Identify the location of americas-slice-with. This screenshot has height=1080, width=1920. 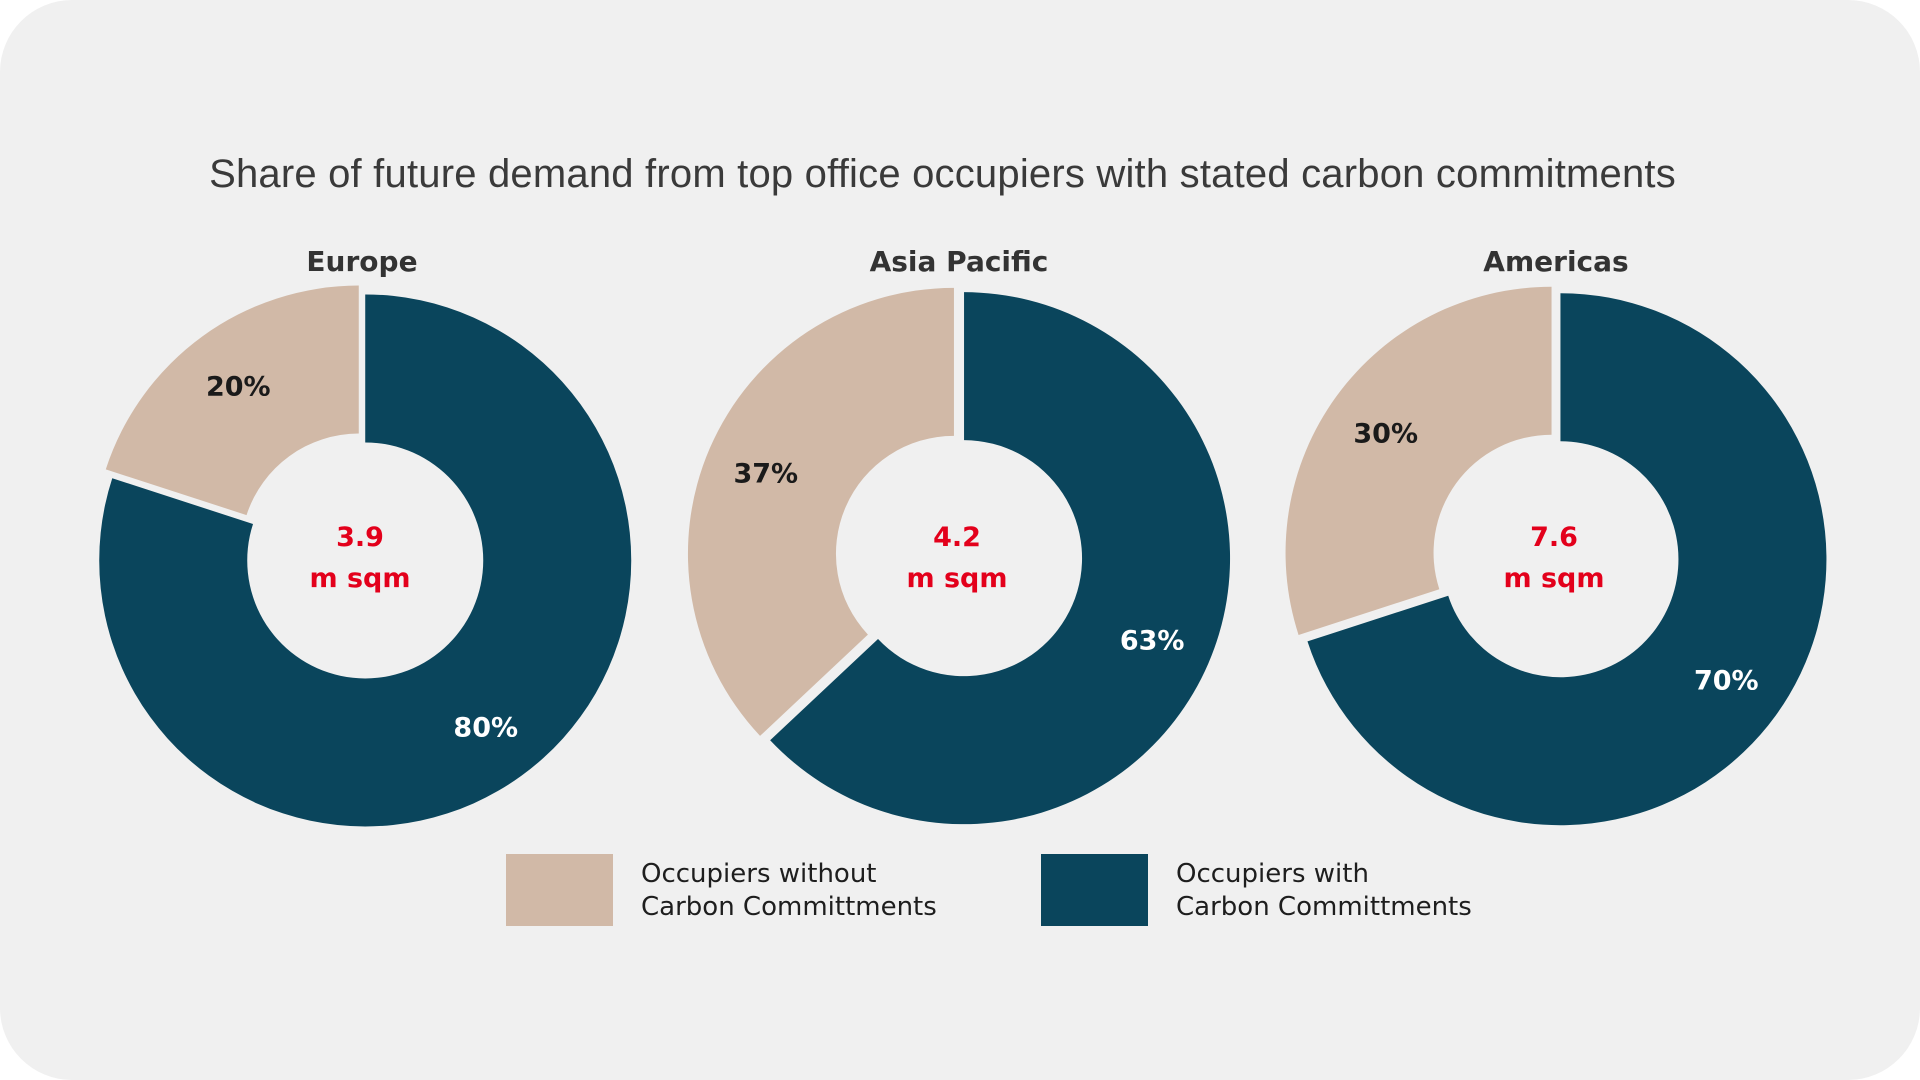
(1567, 559).